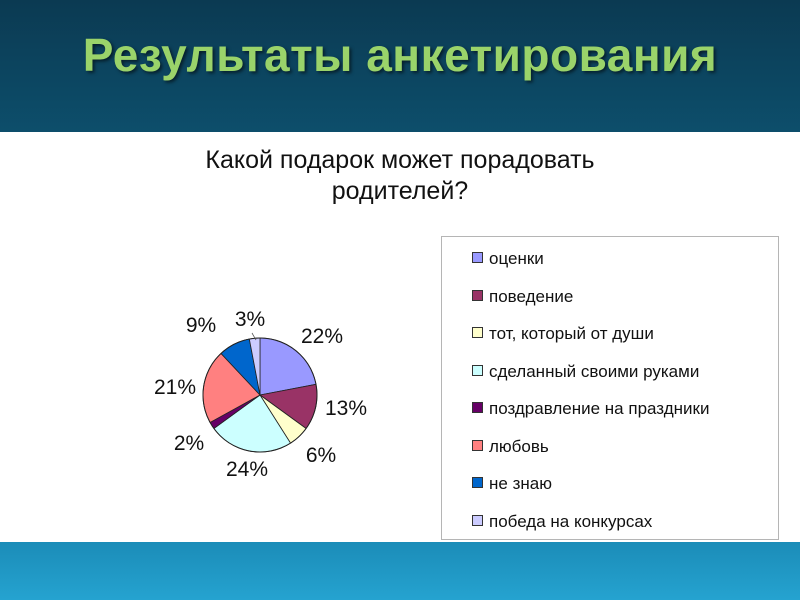 Image resolution: width=800 pixels, height=600 pixels. What do you see at coordinates (519, 446) in the screenshot?
I see `legend-label: любовь` at bounding box center [519, 446].